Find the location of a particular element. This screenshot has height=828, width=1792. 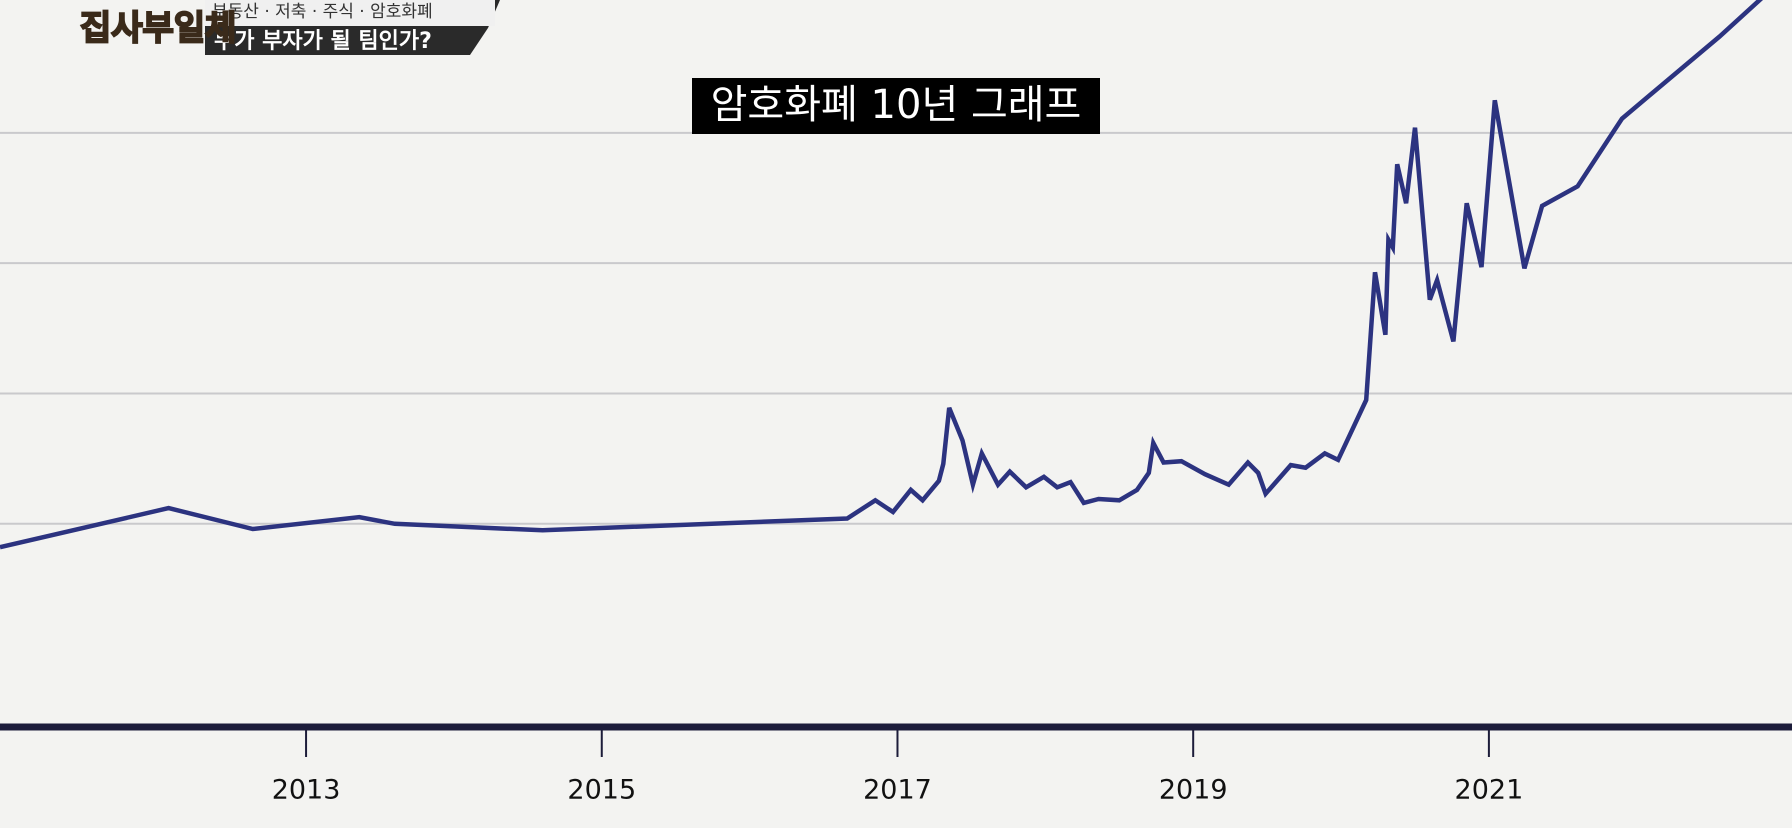

x-tick-label: 2013 is located at coordinates (306, 790).